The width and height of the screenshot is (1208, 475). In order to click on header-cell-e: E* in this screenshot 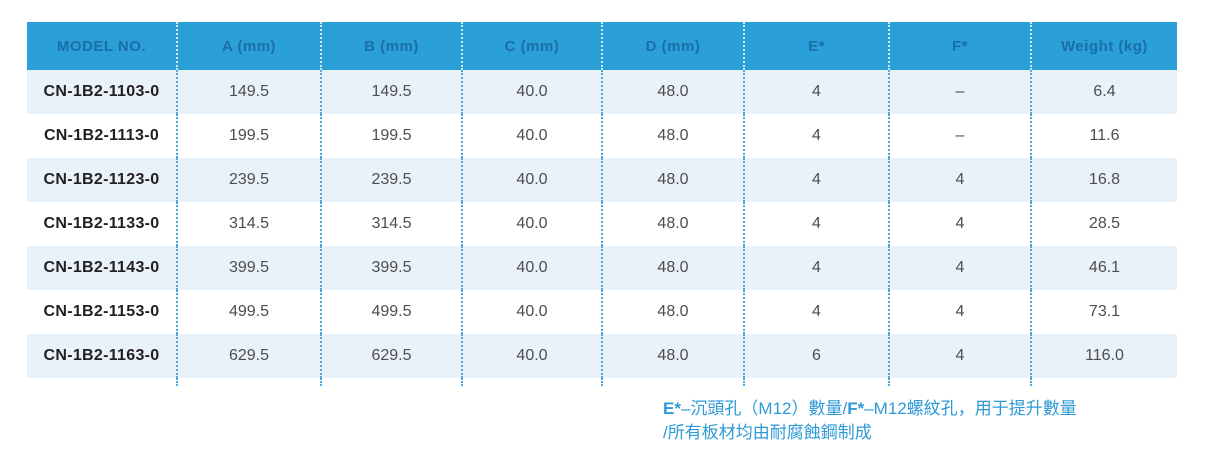, I will do `click(817, 46)`.